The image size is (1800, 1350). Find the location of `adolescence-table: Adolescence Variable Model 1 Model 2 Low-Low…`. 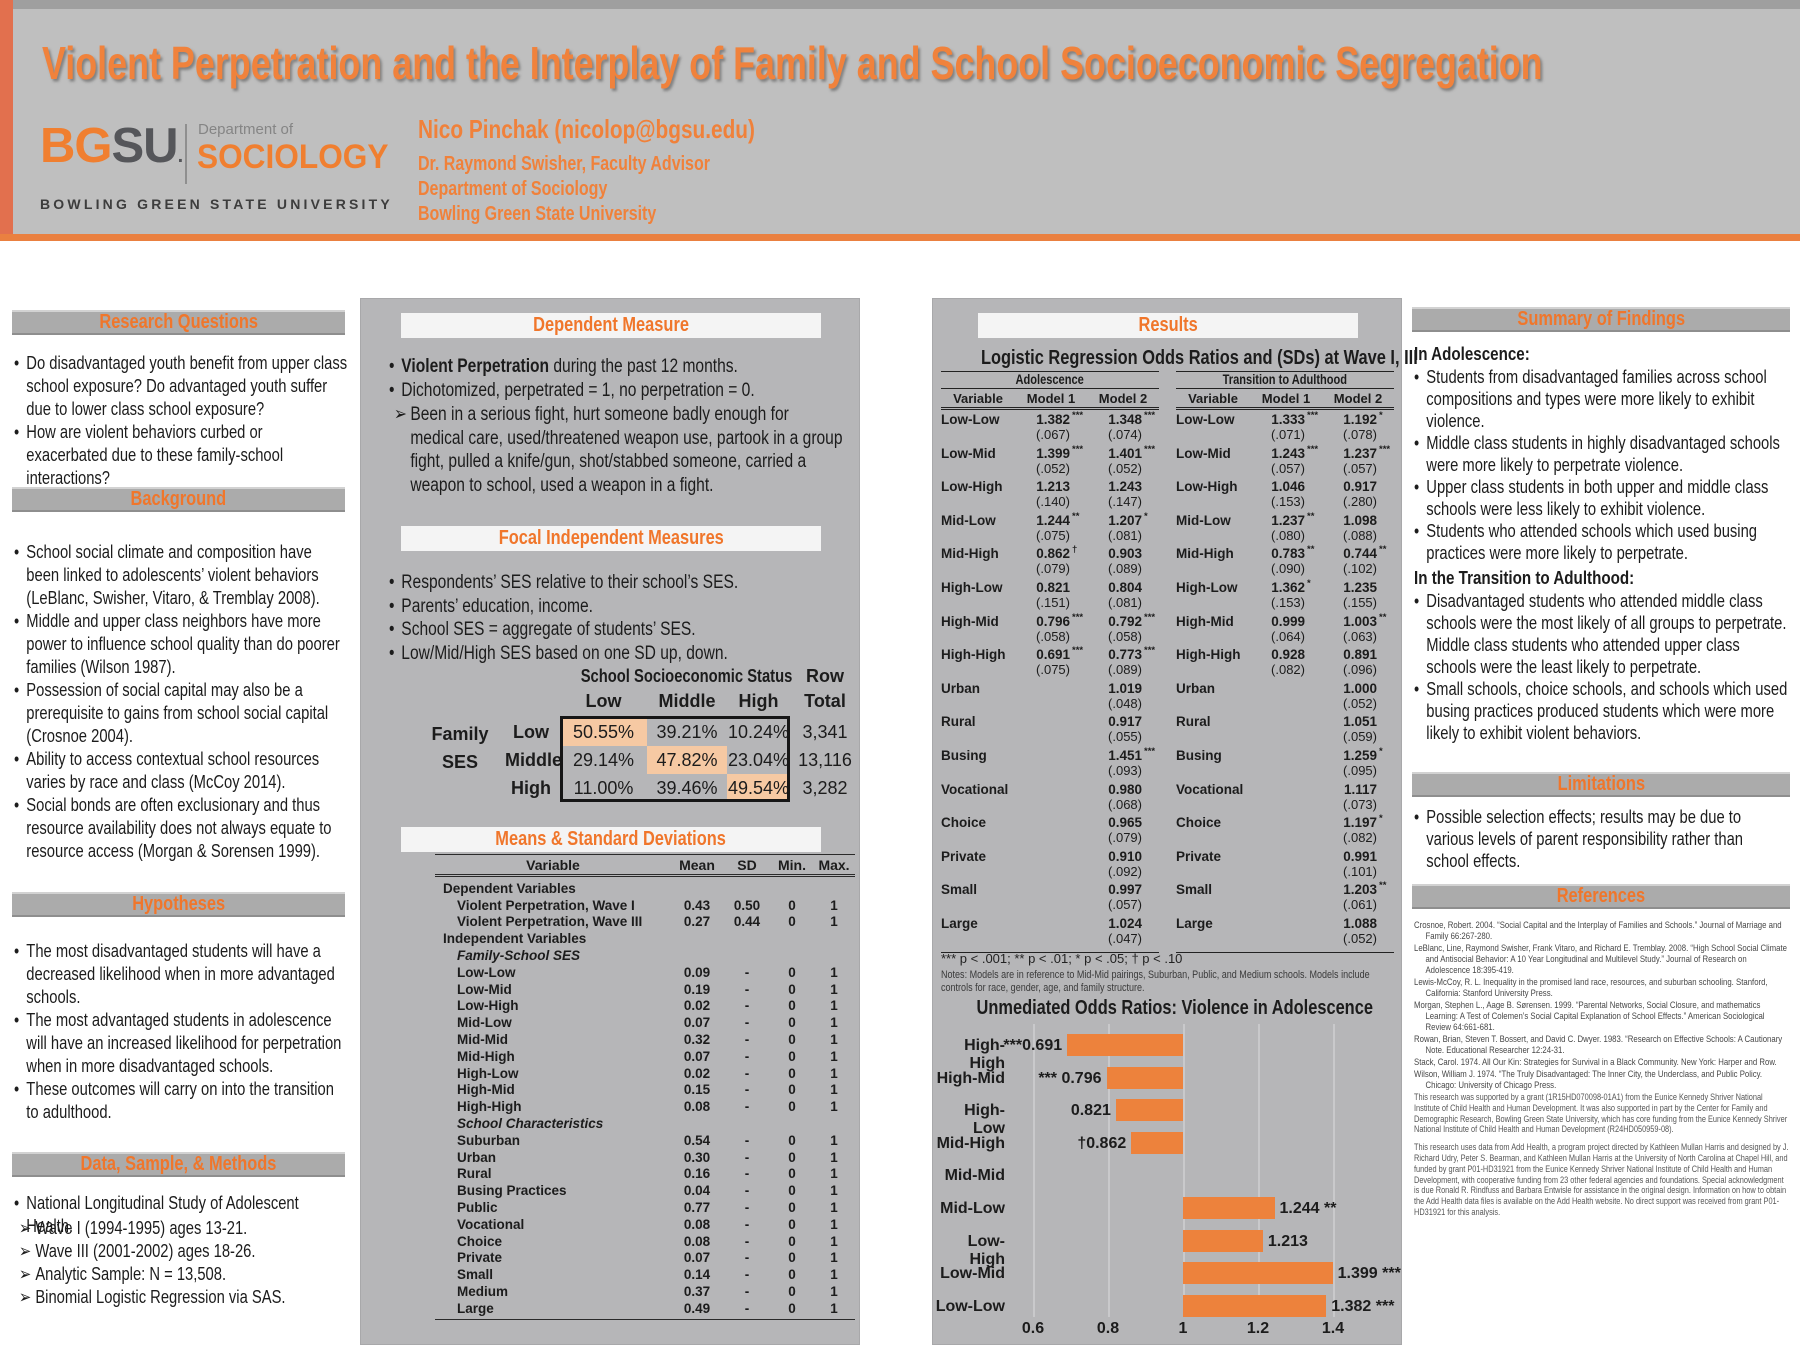

adolescence-table: Adolescence Variable Model 1 Model 2 Low-Low… is located at coordinates (1050, 662).